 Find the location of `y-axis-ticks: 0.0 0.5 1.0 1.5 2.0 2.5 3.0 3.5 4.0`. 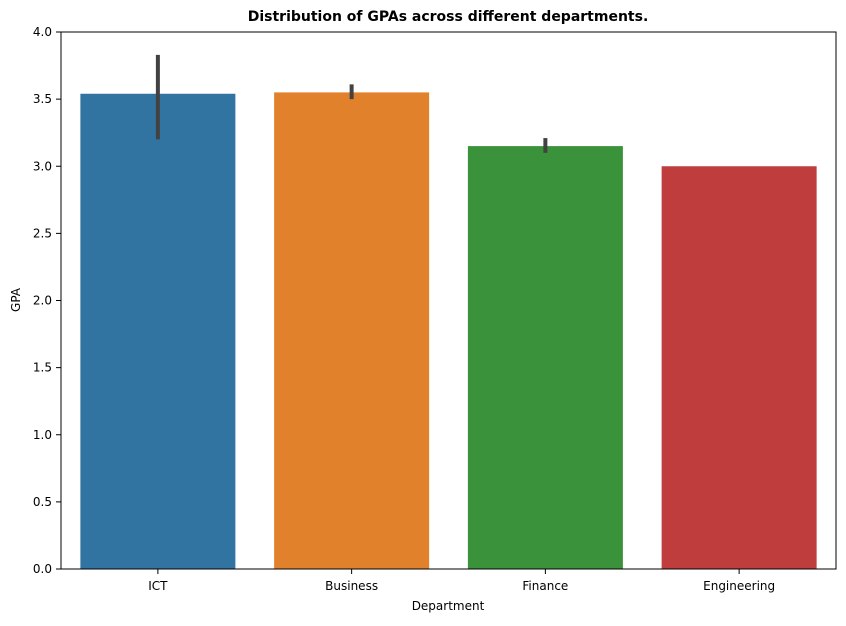

y-axis-ticks: 0.0 0.5 1.0 1.5 2.0 2.5 3.0 3.5 4.0 is located at coordinates (47, 300).